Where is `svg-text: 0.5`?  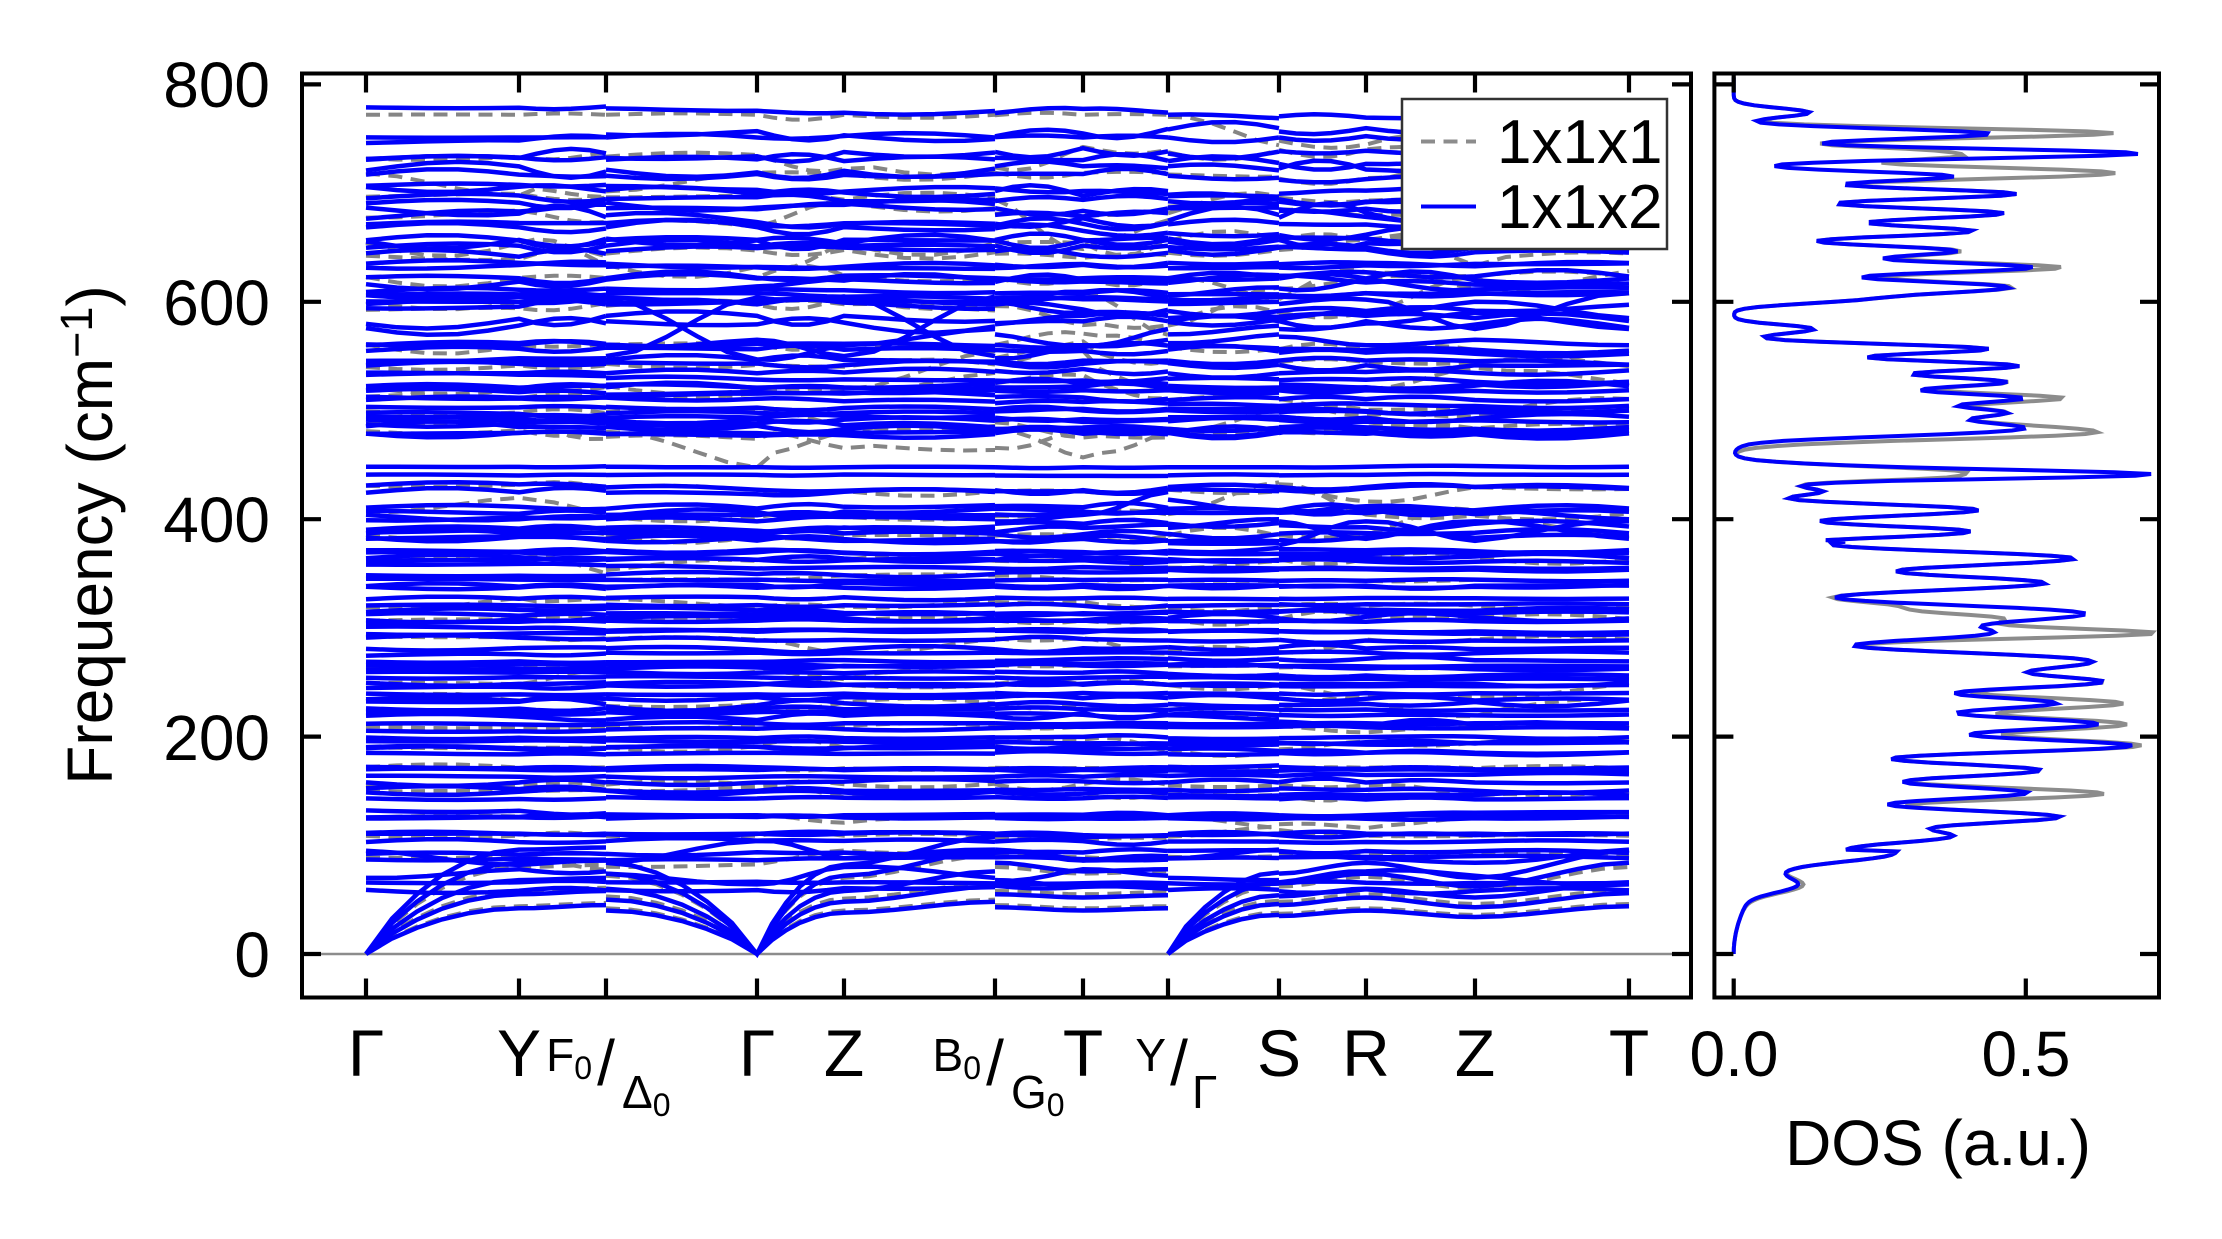
svg-text: 0.5 is located at coordinates (2026, 1054).